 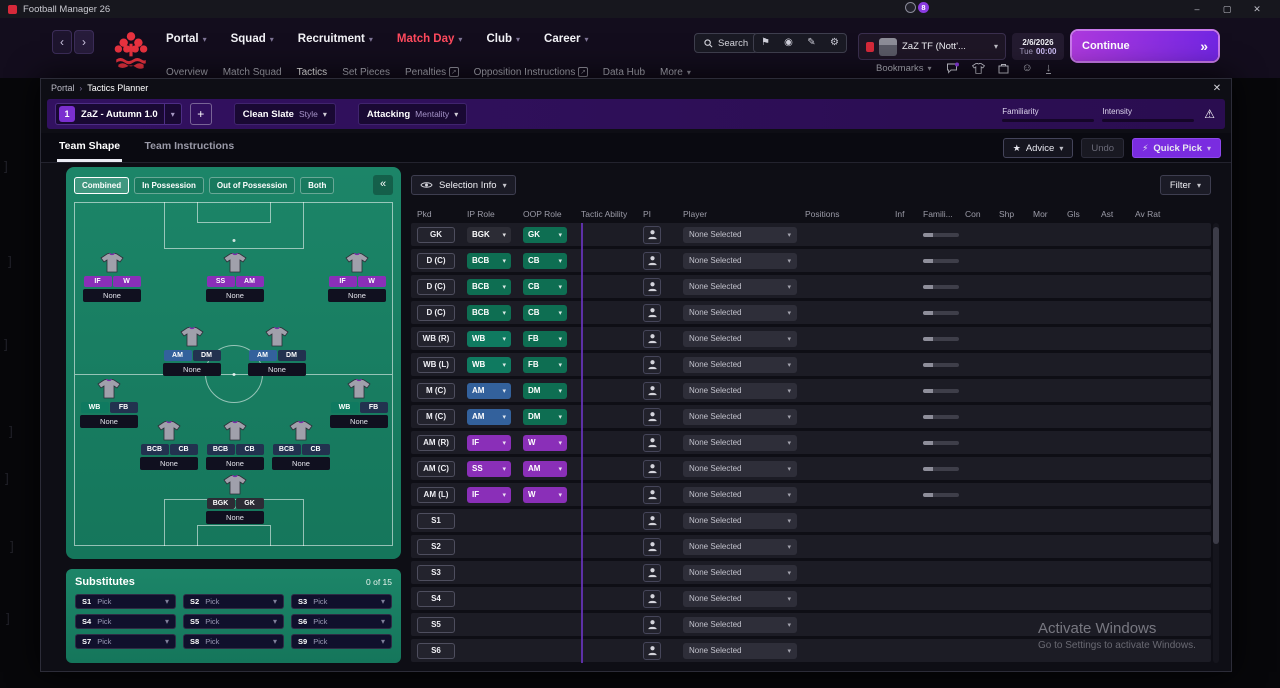 What do you see at coordinates (604, 214) in the screenshot?
I see `column-header: Tactic Ability` at bounding box center [604, 214].